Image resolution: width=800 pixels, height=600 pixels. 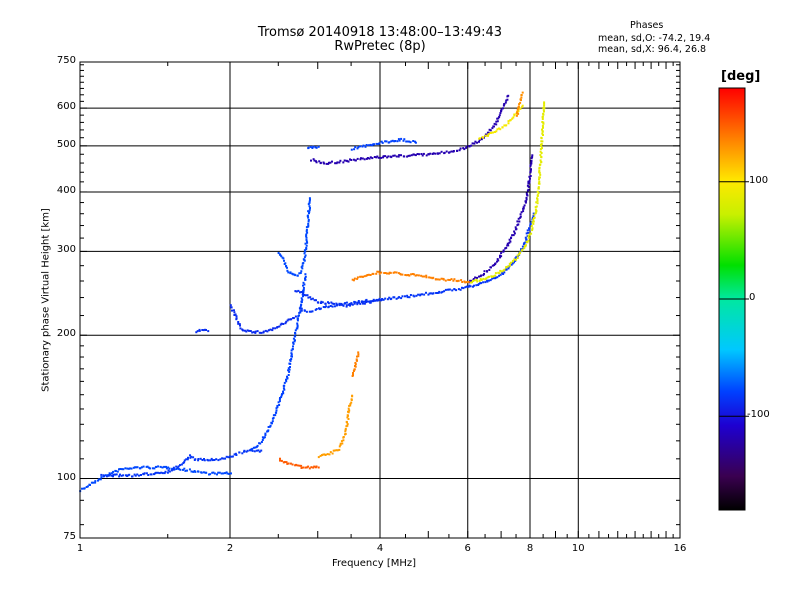 I want to click on y-tick-label: 300, so click(x=66, y=250).